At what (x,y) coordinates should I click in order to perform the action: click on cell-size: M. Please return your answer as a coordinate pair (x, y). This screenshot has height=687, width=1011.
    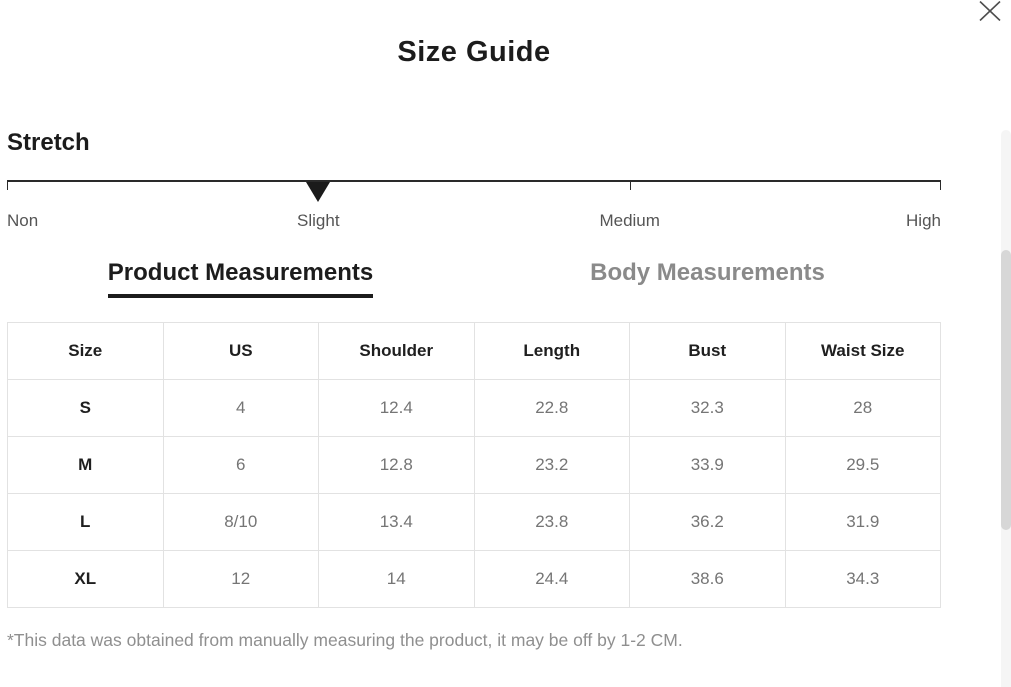
    Looking at the image, I should click on (85, 465).